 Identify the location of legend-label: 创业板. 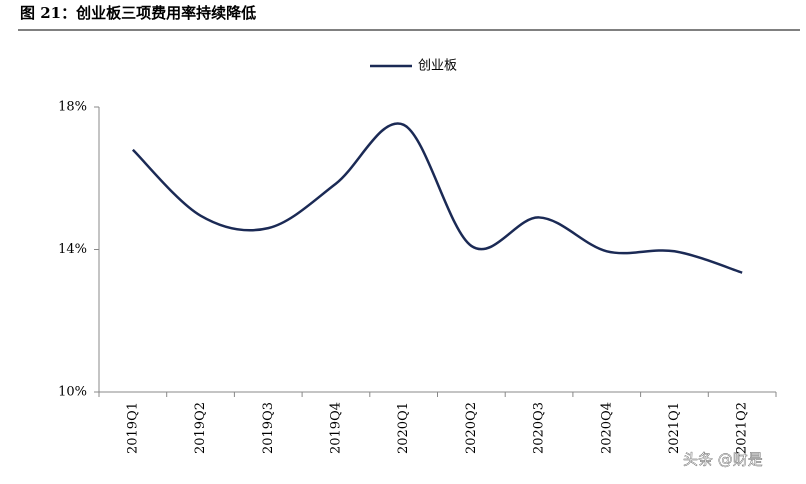
(437, 66).